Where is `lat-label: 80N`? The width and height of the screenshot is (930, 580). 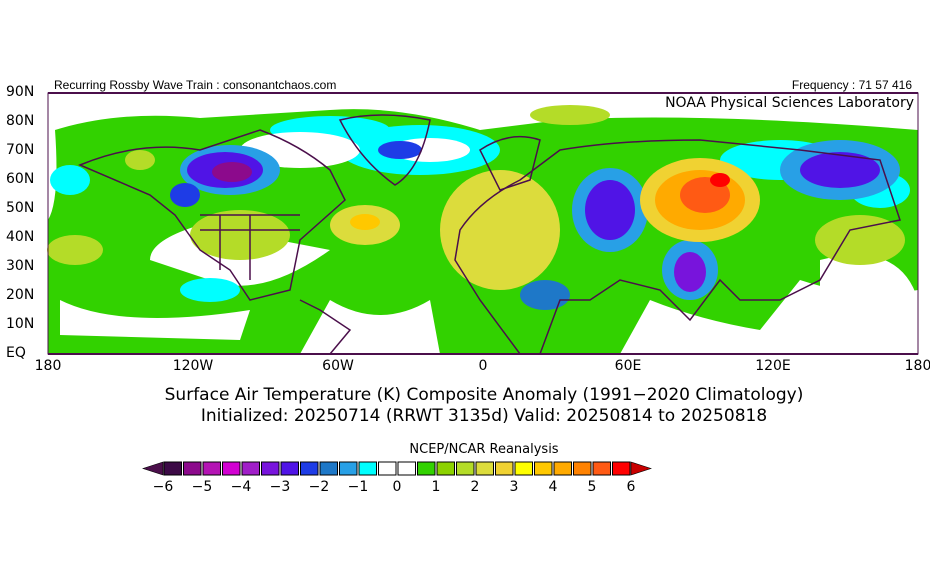 lat-label: 80N is located at coordinates (20, 121).